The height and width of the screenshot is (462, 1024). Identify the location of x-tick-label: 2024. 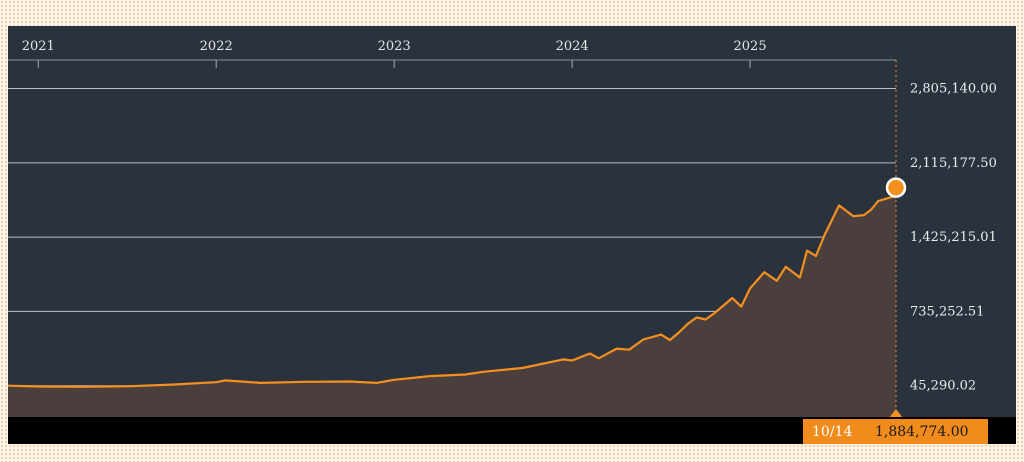
(572, 46).